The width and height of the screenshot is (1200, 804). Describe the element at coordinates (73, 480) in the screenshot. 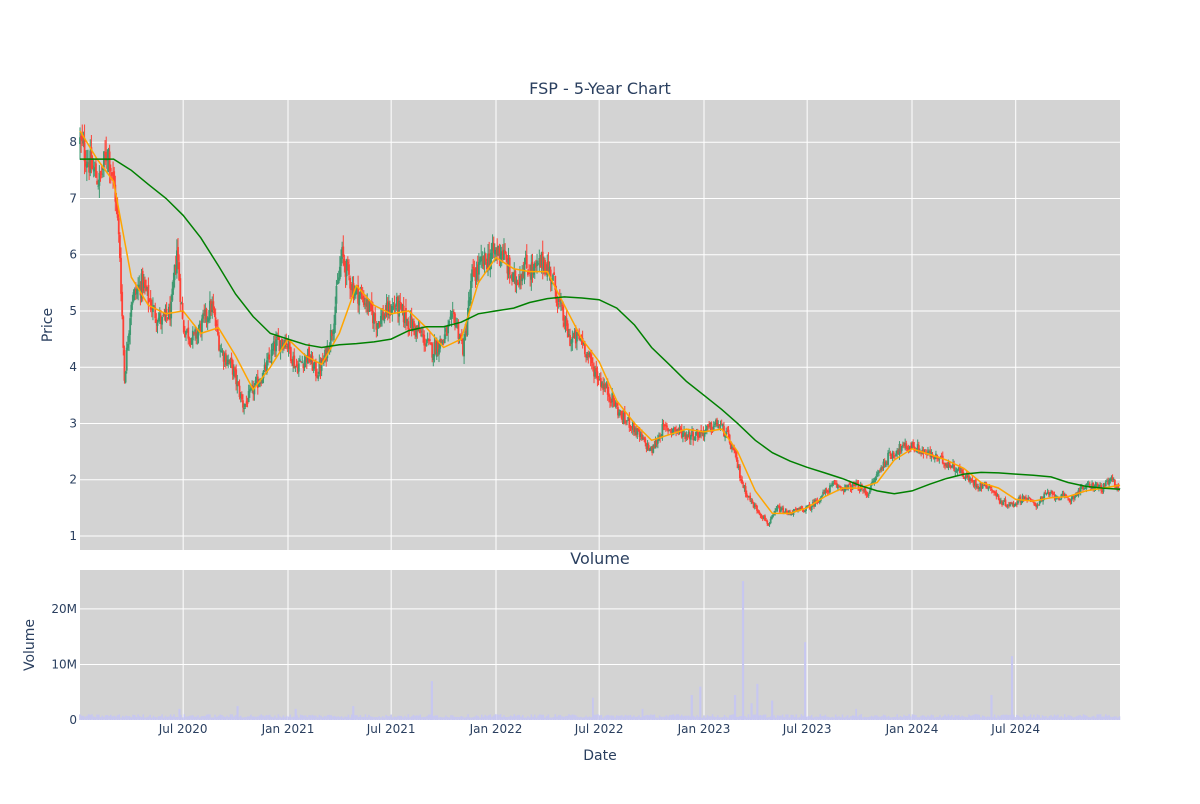

I see `price-y-tick-label: 2` at that location.